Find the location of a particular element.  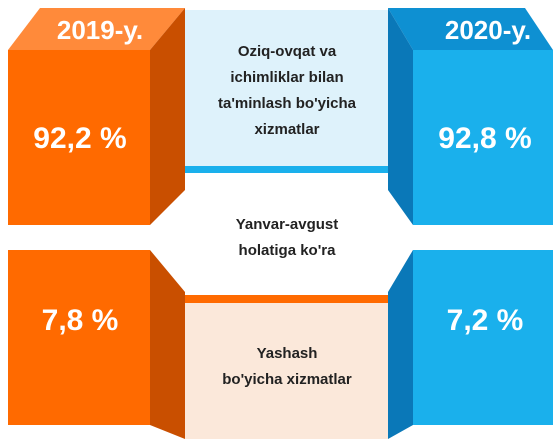

panel-text: ta'minlash bo'yicha is located at coordinates (287, 103).